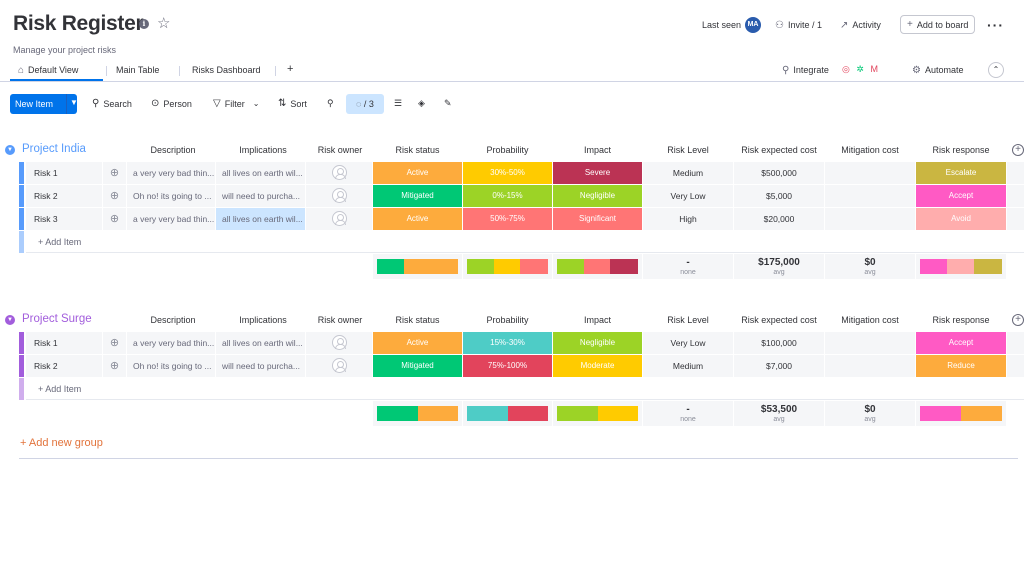  What do you see at coordinates (688, 219) in the screenshot?
I see `risk-level-cell: High` at bounding box center [688, 219].